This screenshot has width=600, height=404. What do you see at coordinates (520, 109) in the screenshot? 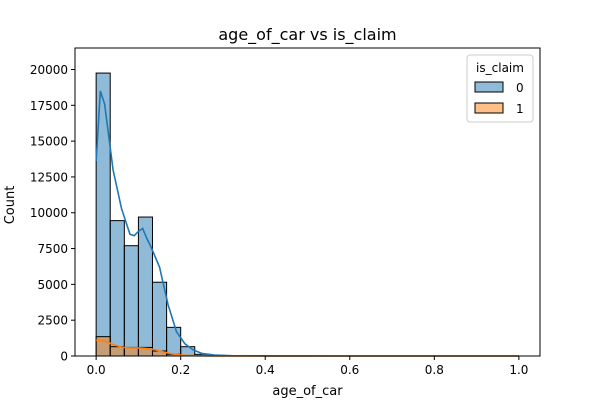
I see `legend-label: 1` at bounding box center [520, 109].